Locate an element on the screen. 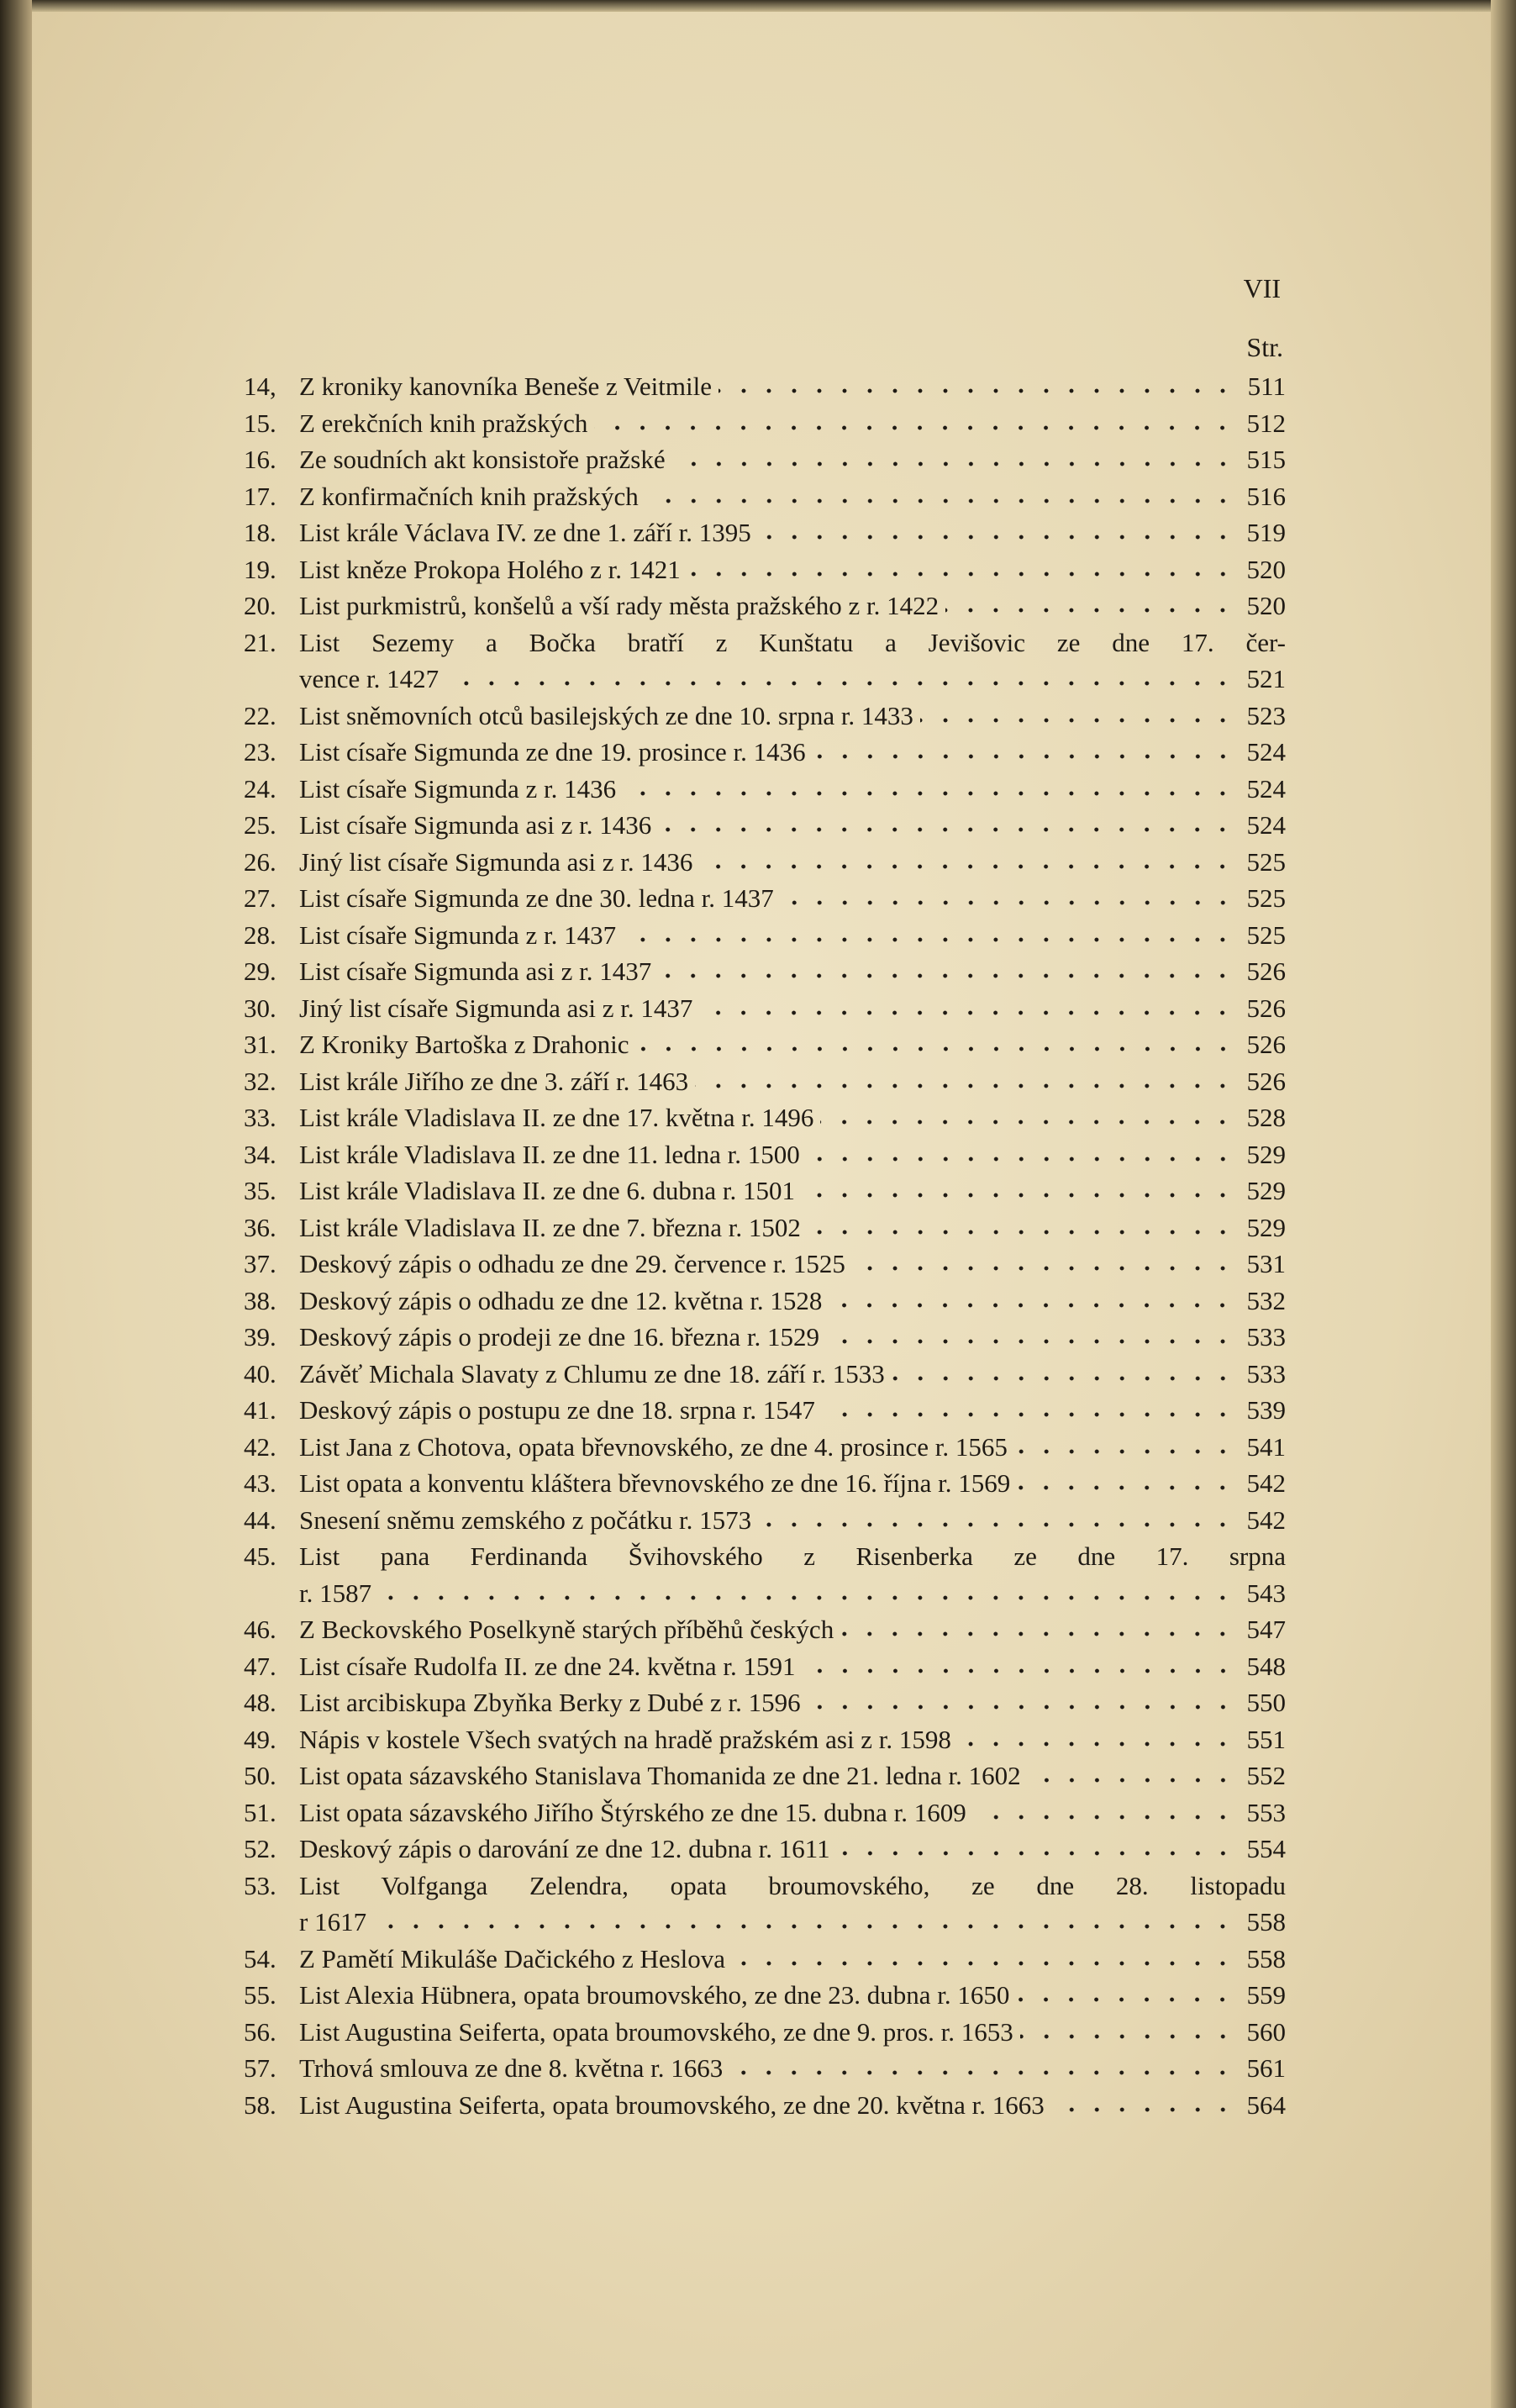 The image size is (1516, 2408). entry-number: 37. is located at coordinates (260, 1263).